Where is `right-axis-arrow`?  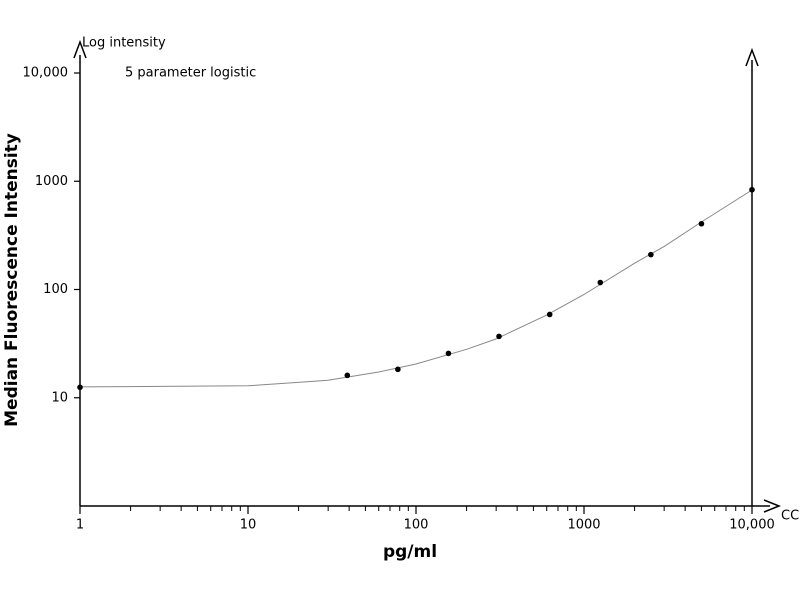
right-axis-arrow is located at coordinates (752, 57).